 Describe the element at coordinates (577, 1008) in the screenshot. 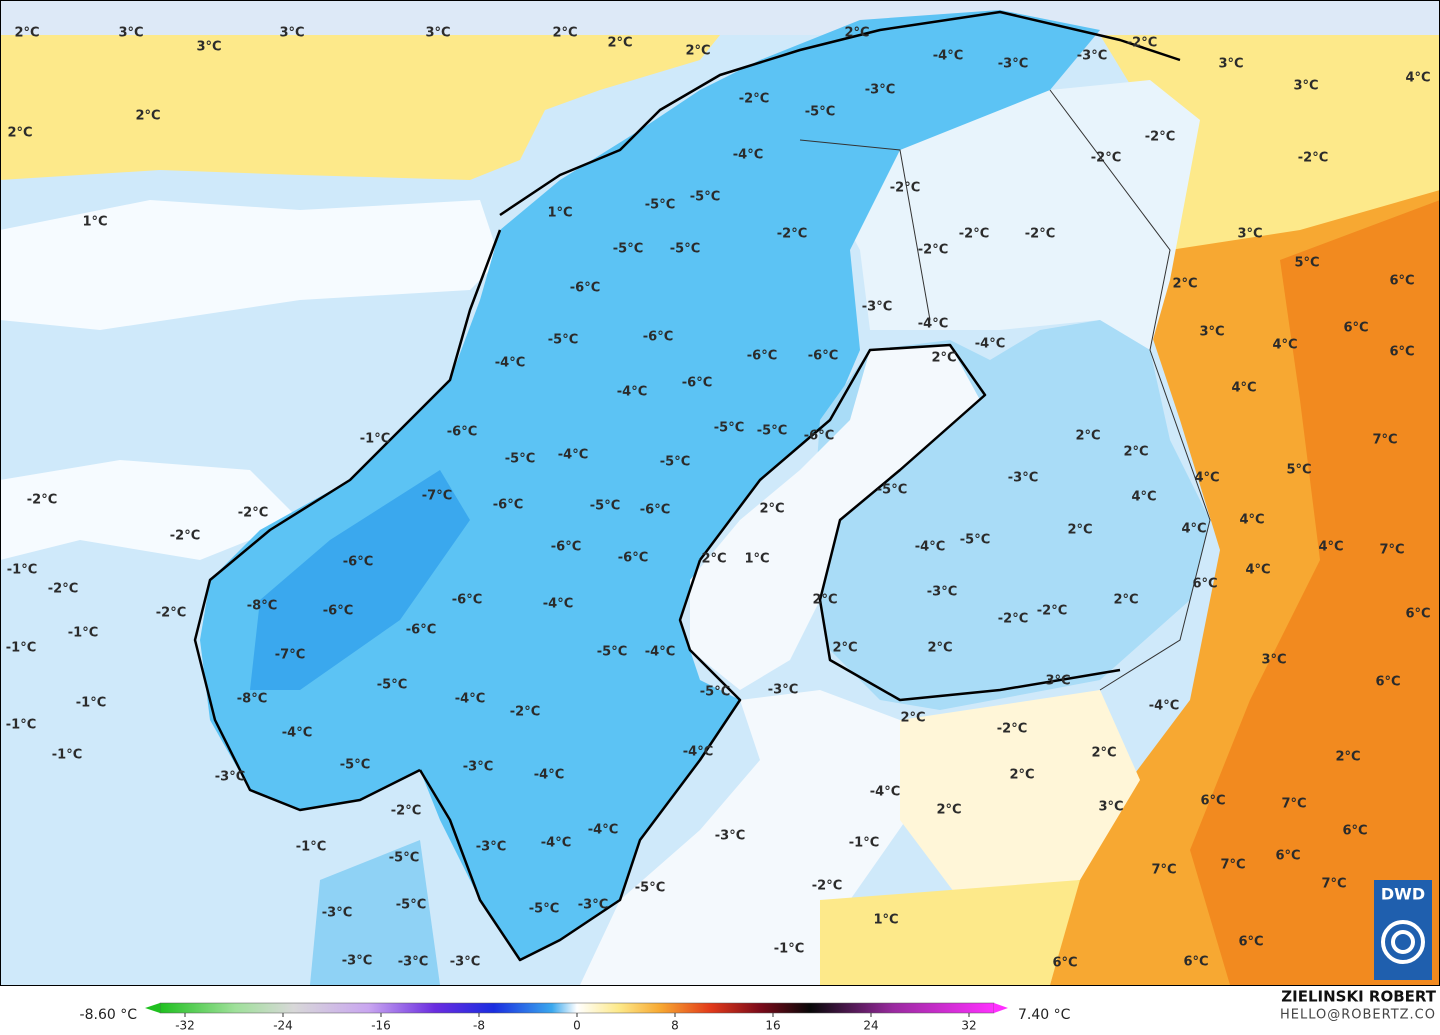

I see `colorbar-gradient` at that location.